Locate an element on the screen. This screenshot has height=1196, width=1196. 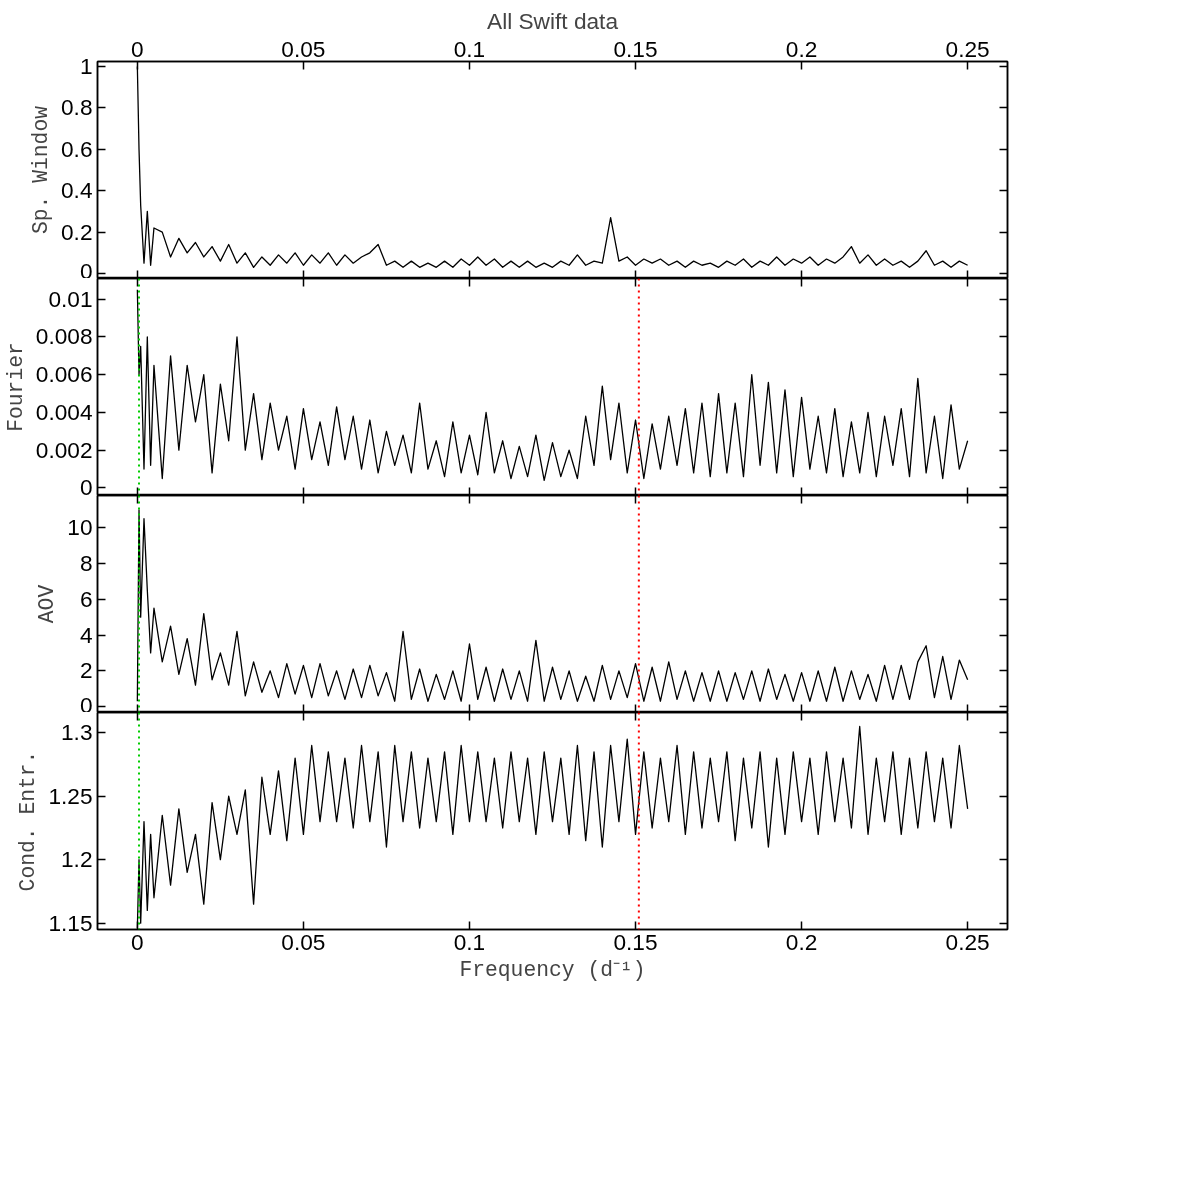
x2-tick-label: 0.1 is located at coordinates (469, 48).